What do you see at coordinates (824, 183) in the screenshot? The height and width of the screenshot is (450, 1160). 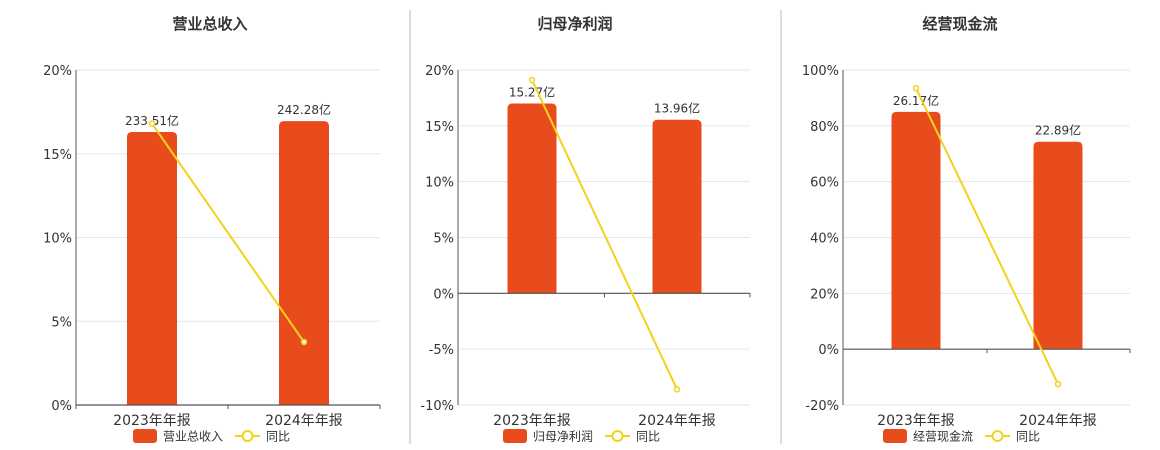 I see `y-tick-label: 60%` at bounding box center [824, 183].